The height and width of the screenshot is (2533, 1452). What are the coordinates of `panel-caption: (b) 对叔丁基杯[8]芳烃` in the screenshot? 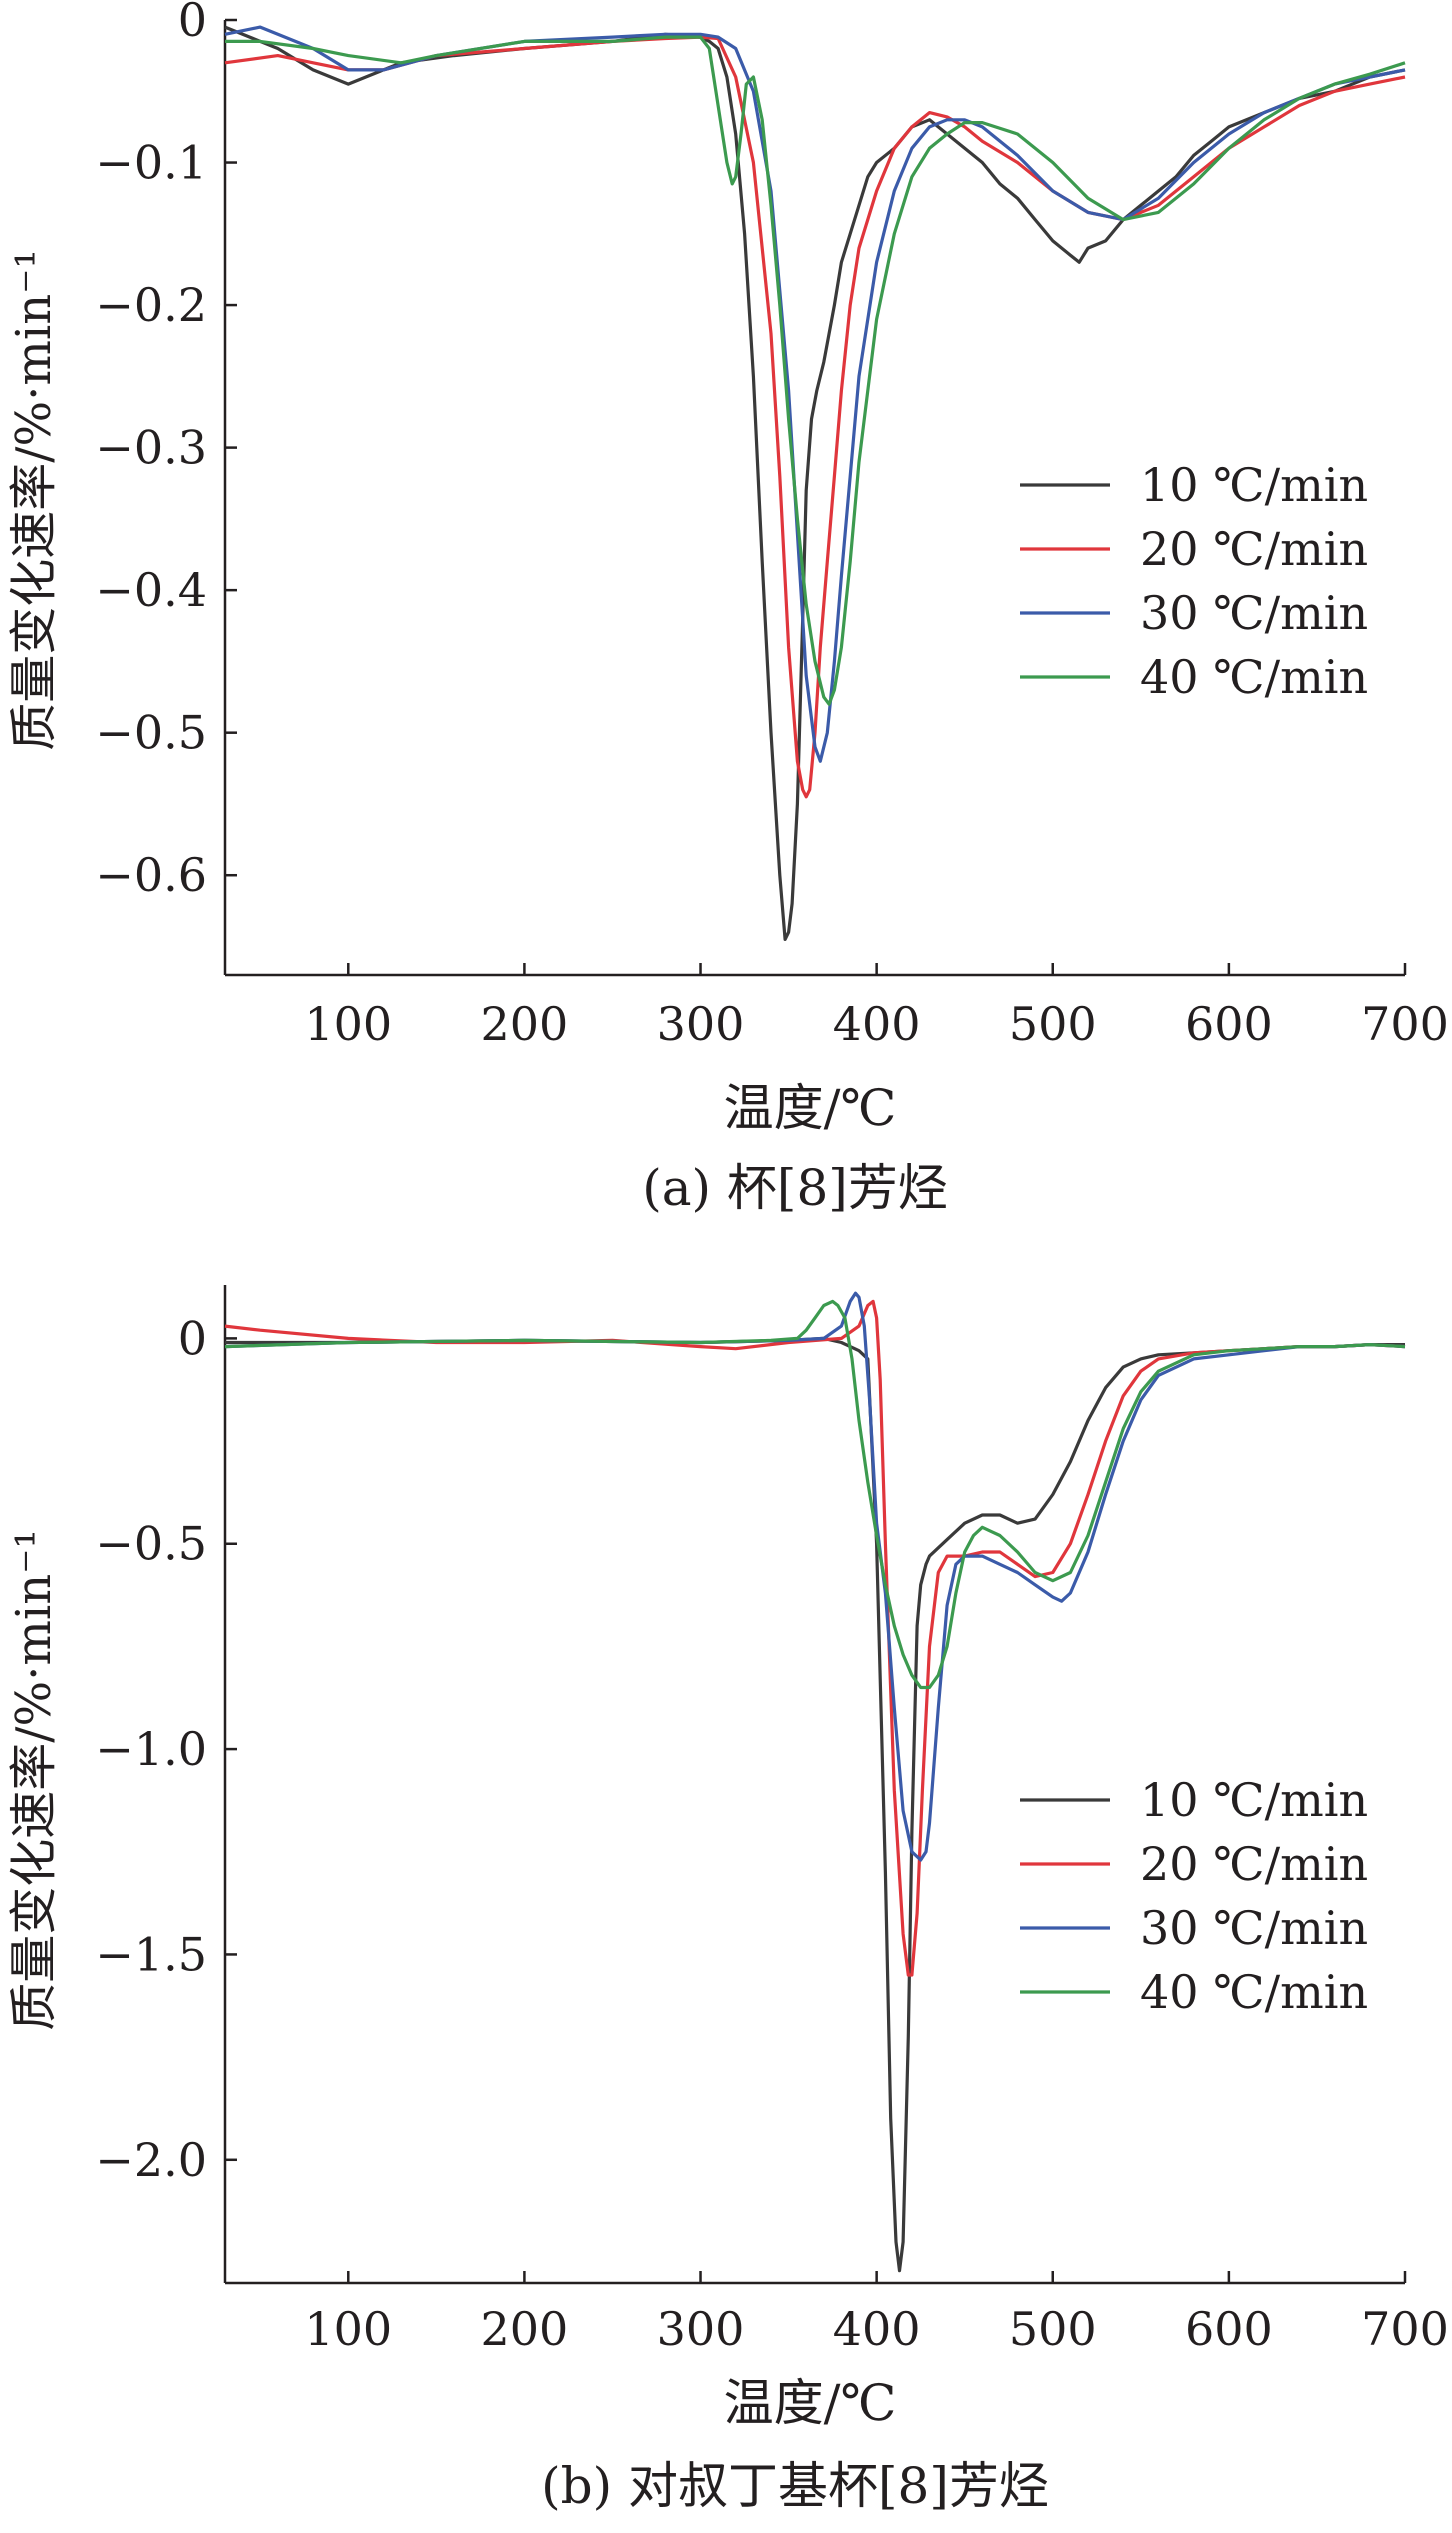 It's located at (795, 2486).